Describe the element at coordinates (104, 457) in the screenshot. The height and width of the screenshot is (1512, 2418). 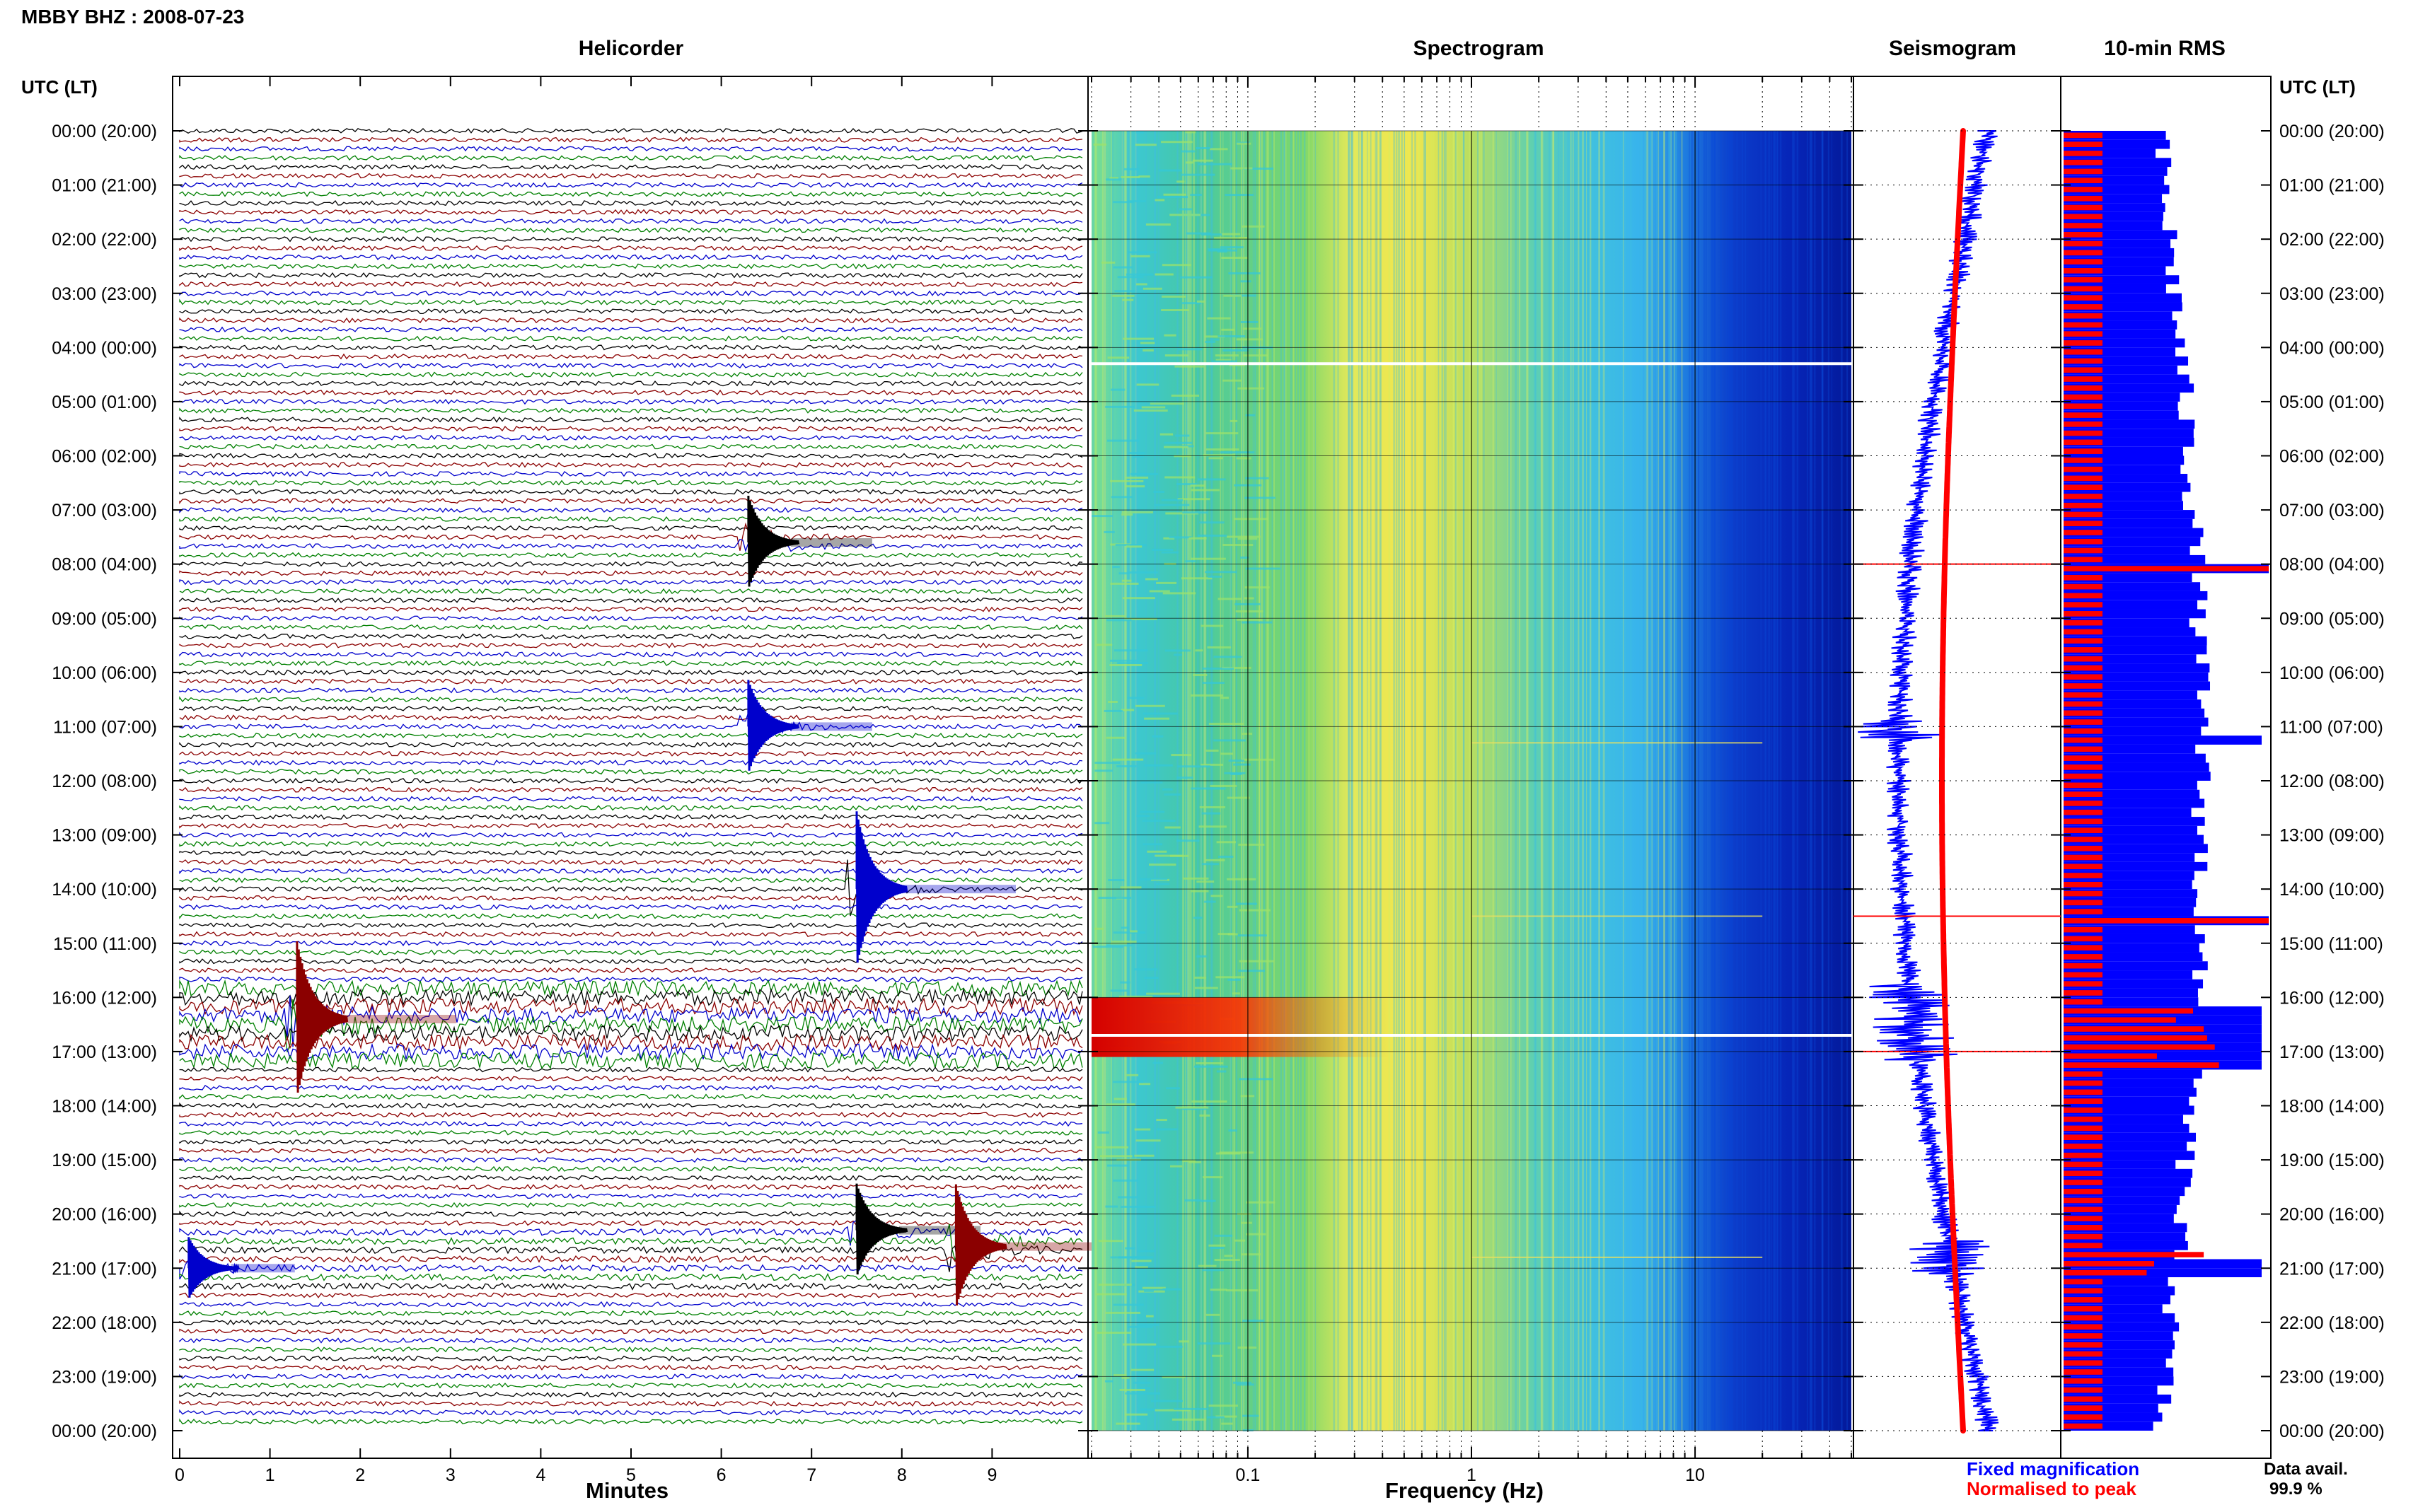
I see `time-tick-left: 06:00 (02:00)` at that location.